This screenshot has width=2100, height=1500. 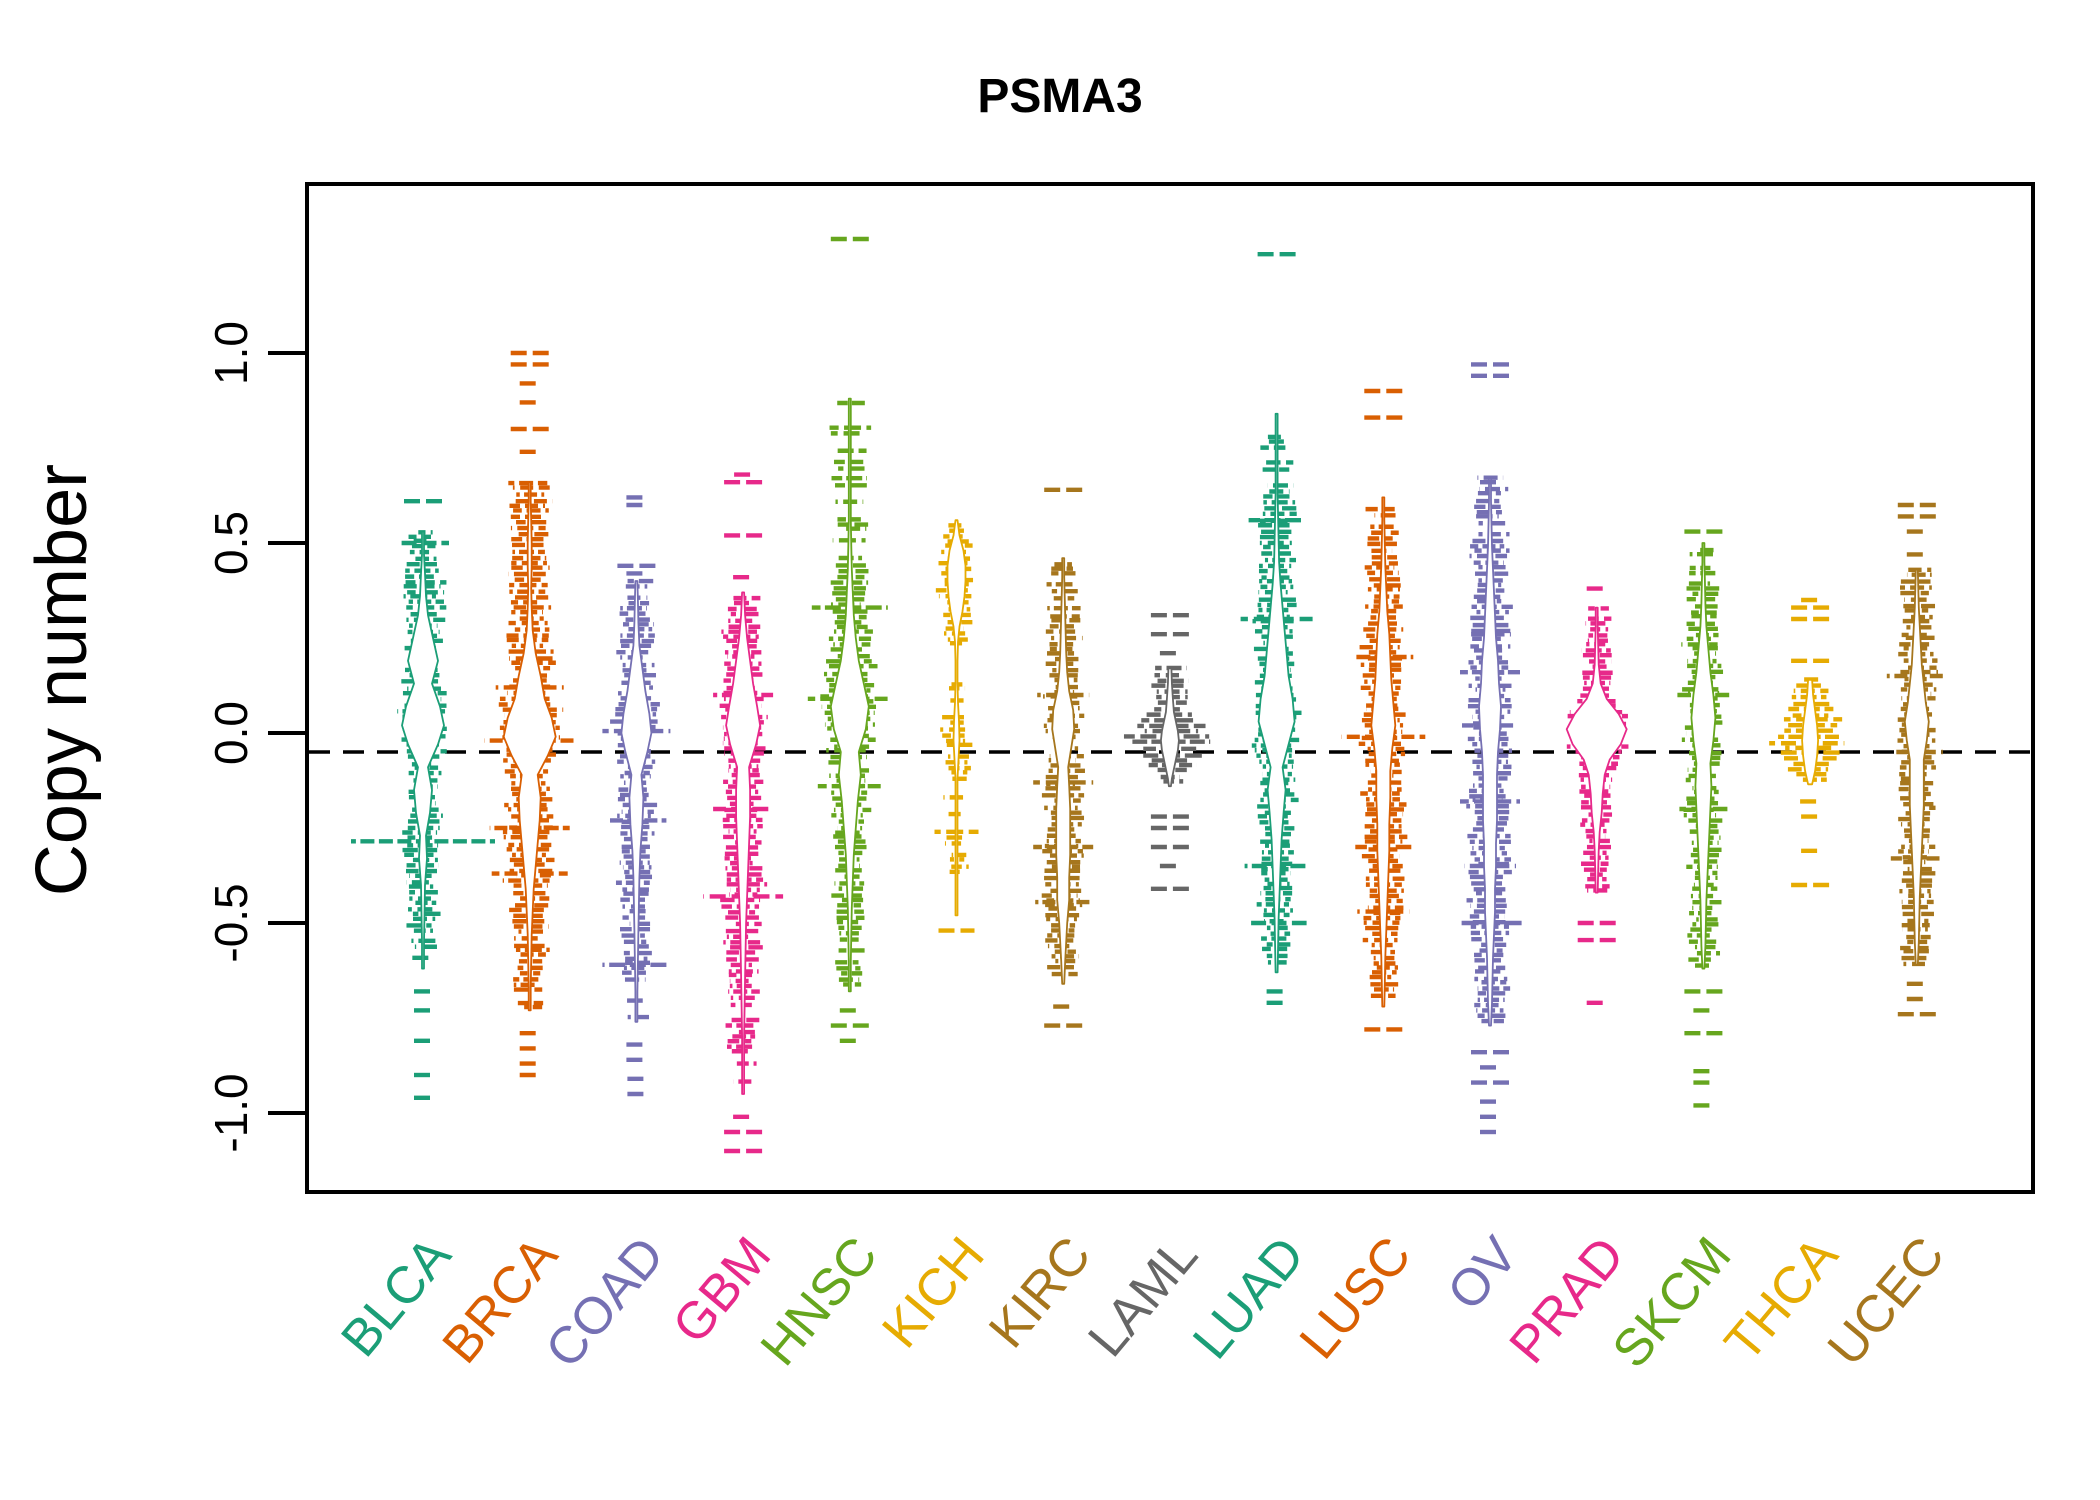 I want to click on swarm-SKCM, so click(x=1703, y=818).